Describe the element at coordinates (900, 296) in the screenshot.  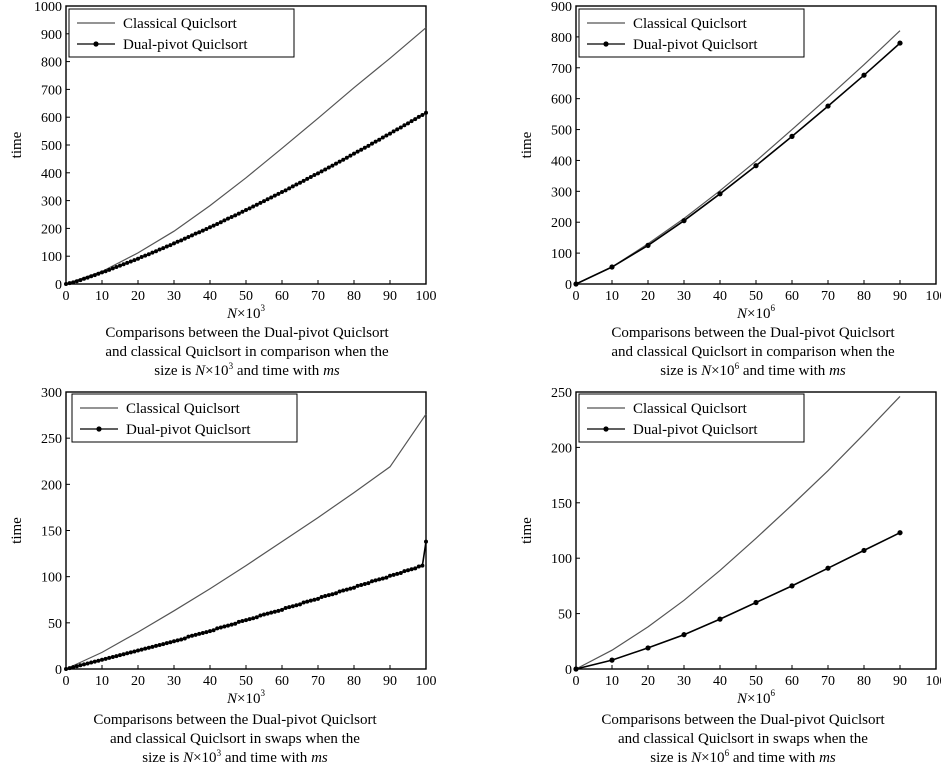
I see `x-tick-label: 90` at that location.